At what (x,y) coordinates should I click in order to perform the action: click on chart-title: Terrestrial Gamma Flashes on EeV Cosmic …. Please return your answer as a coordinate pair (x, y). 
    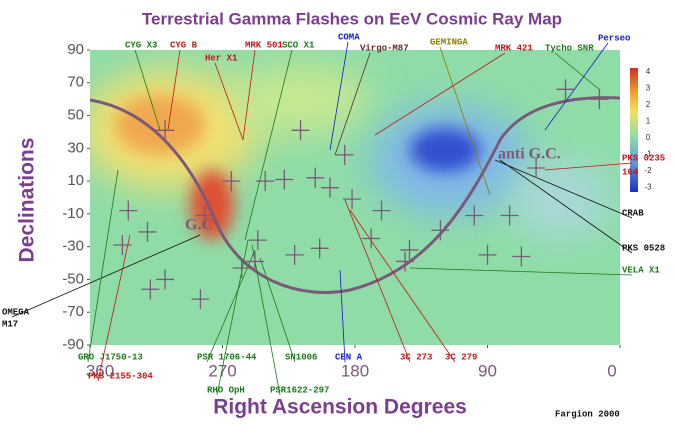
    Looking at the image, I should click on (352, 18).